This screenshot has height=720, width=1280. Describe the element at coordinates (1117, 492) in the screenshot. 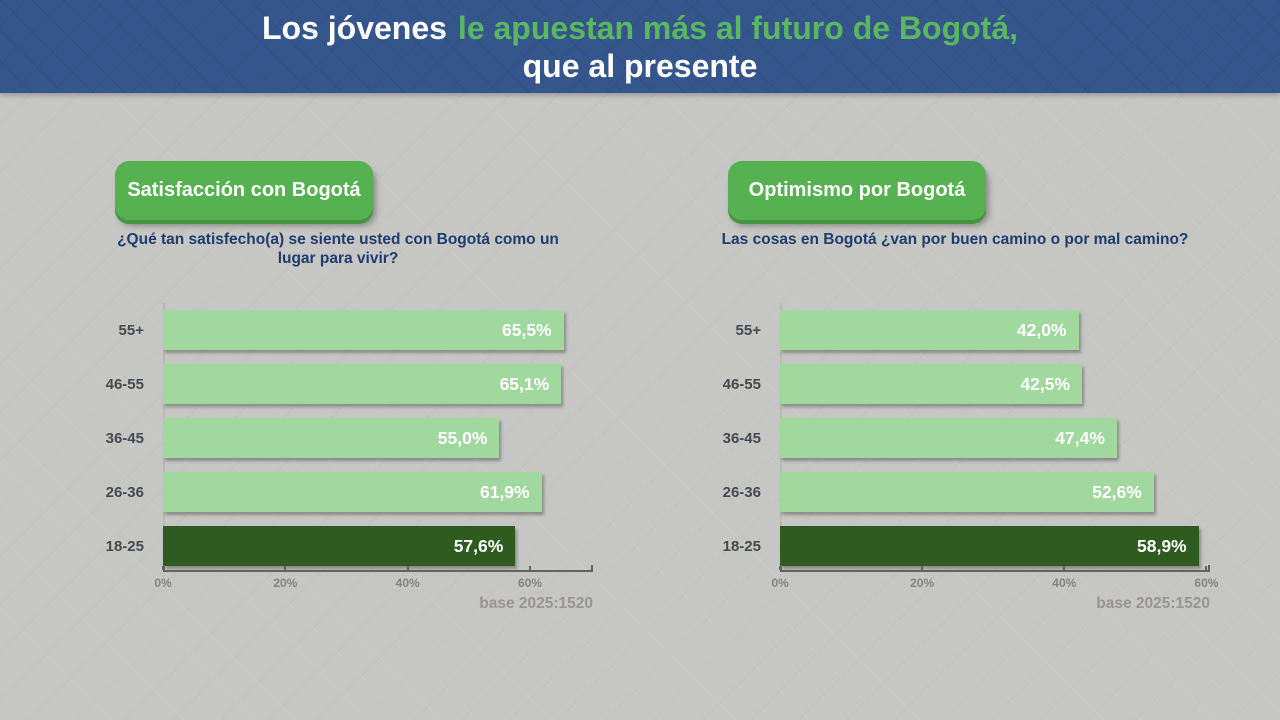

I see `bar-value-label: 52,6%` at that location.